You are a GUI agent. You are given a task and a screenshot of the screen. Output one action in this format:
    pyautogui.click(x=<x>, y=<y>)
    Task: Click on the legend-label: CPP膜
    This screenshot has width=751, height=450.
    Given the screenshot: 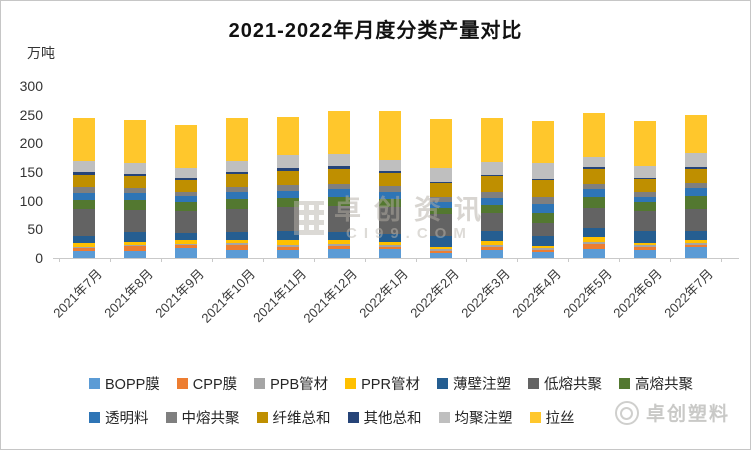 What is the action you would take?
    pyautogui.click(x=215, y=385)
    